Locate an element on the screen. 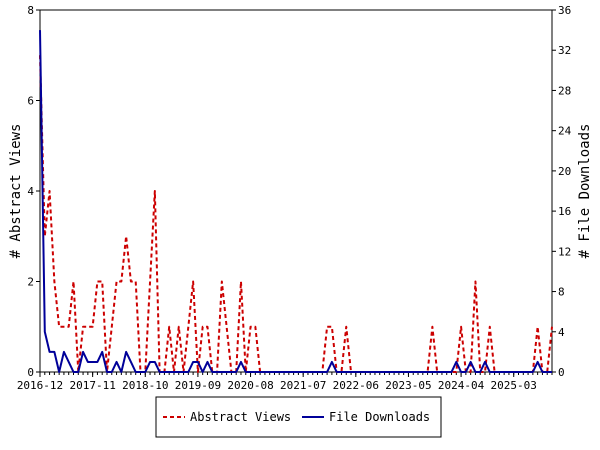  legend-label-file-downloads: File Downloads is located at coordinates (379, 417).